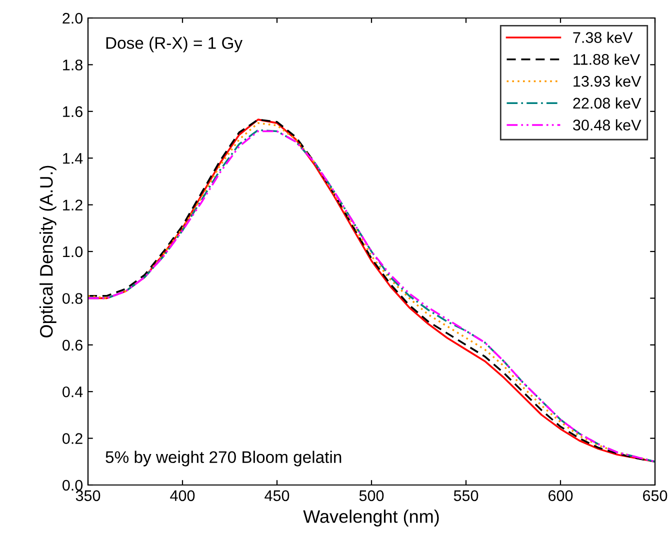 This screenshot has width=670, height=553. What do you see at coordinates (371, 496) in the screenshot?
I see `x-tick-label: 500` at bounding box center [371, 496].